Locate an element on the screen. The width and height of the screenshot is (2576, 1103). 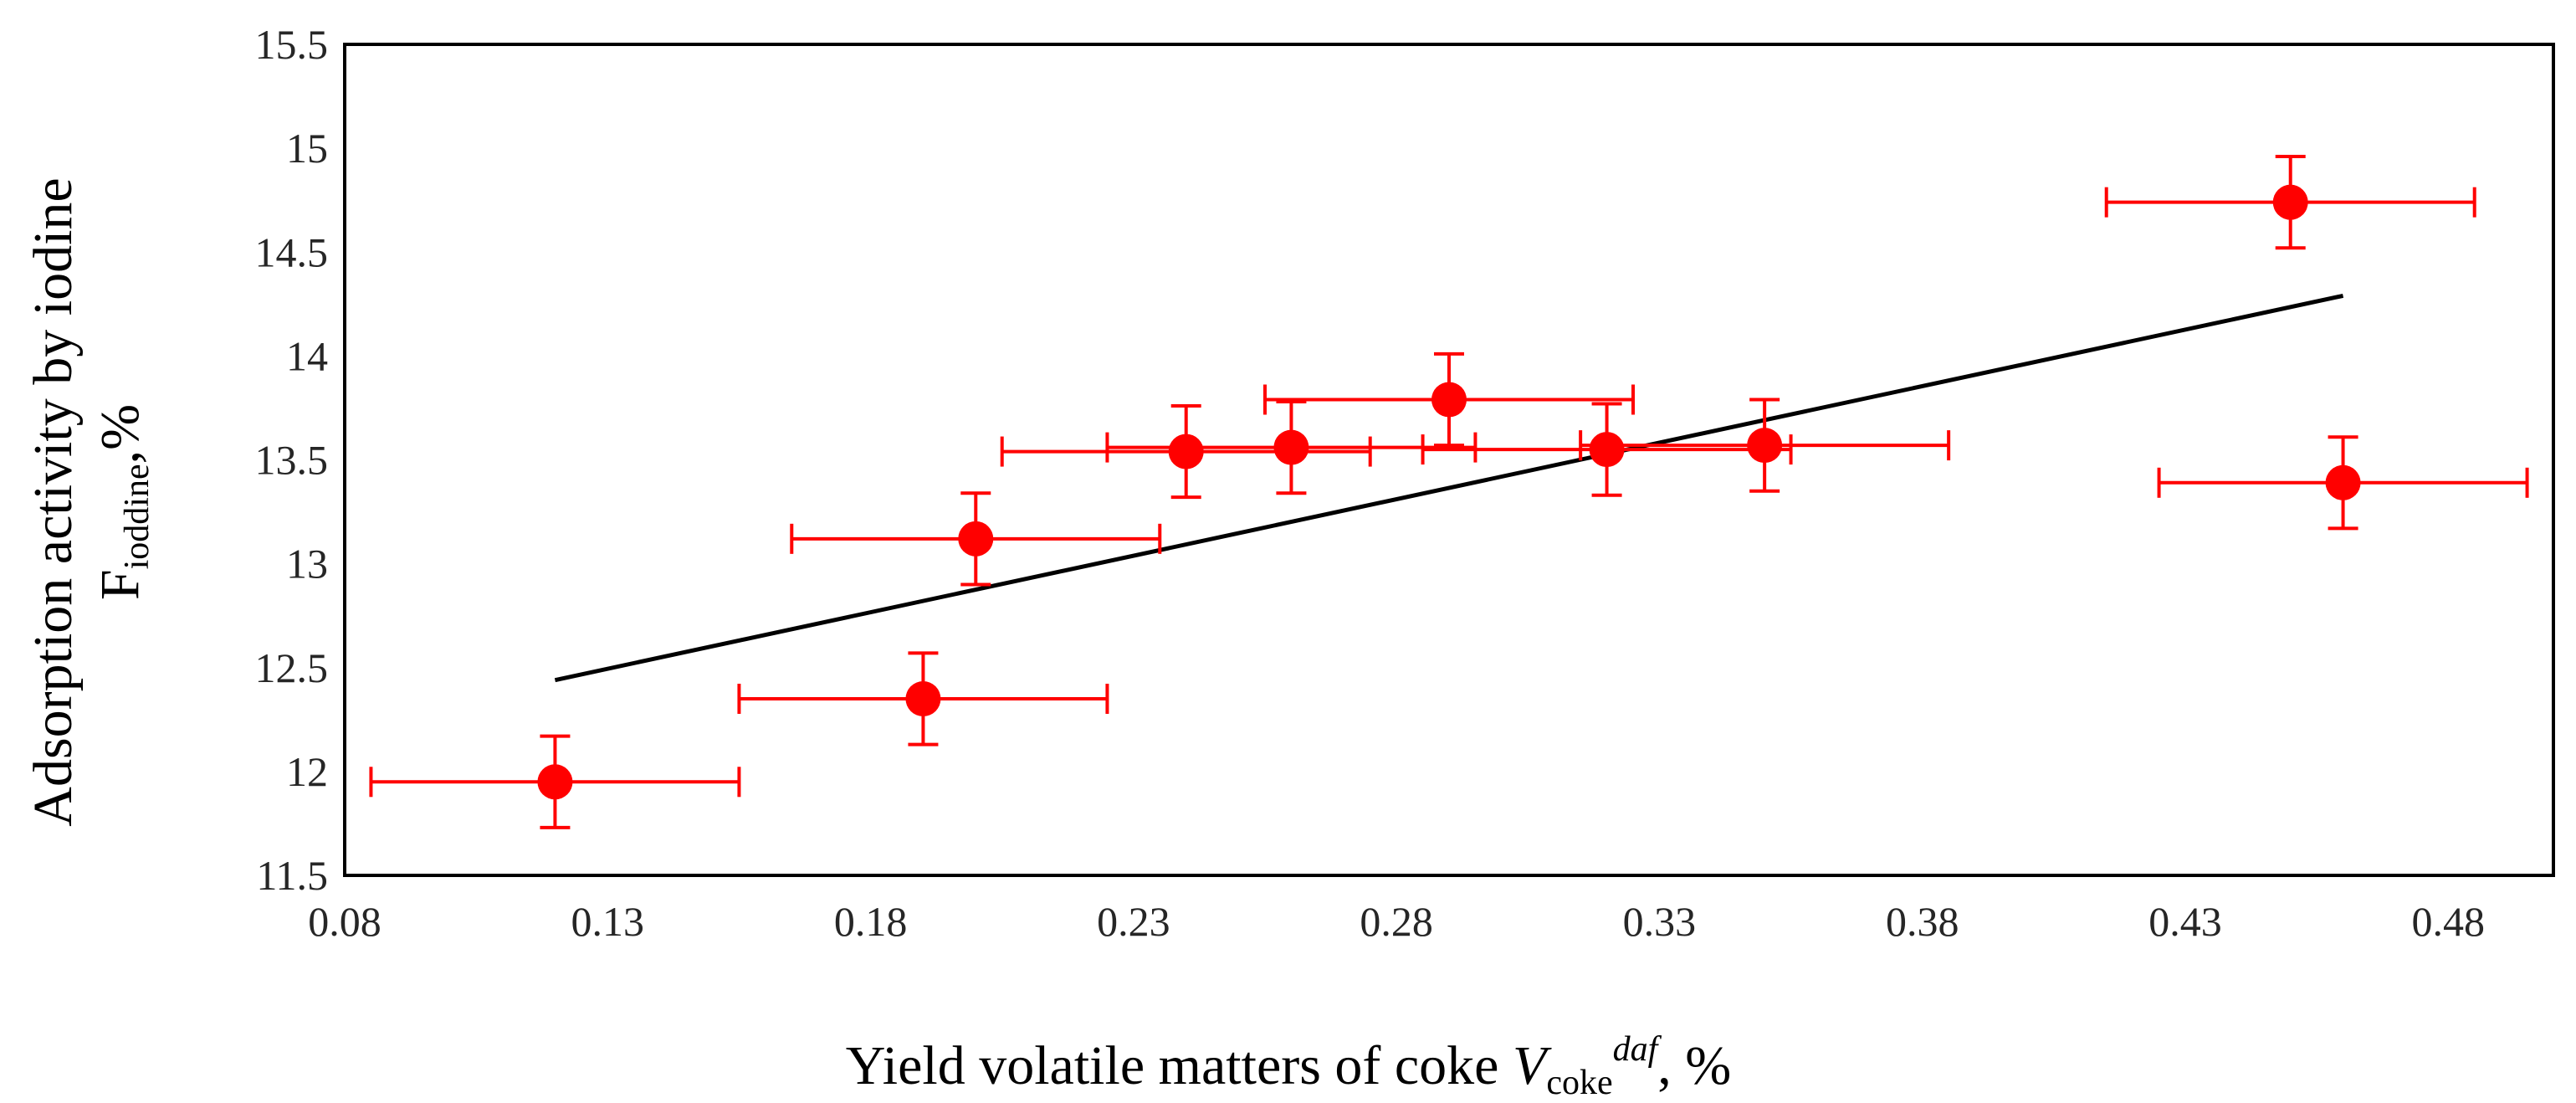
y-tick-label: 14 is located at coordinates (307, 355).